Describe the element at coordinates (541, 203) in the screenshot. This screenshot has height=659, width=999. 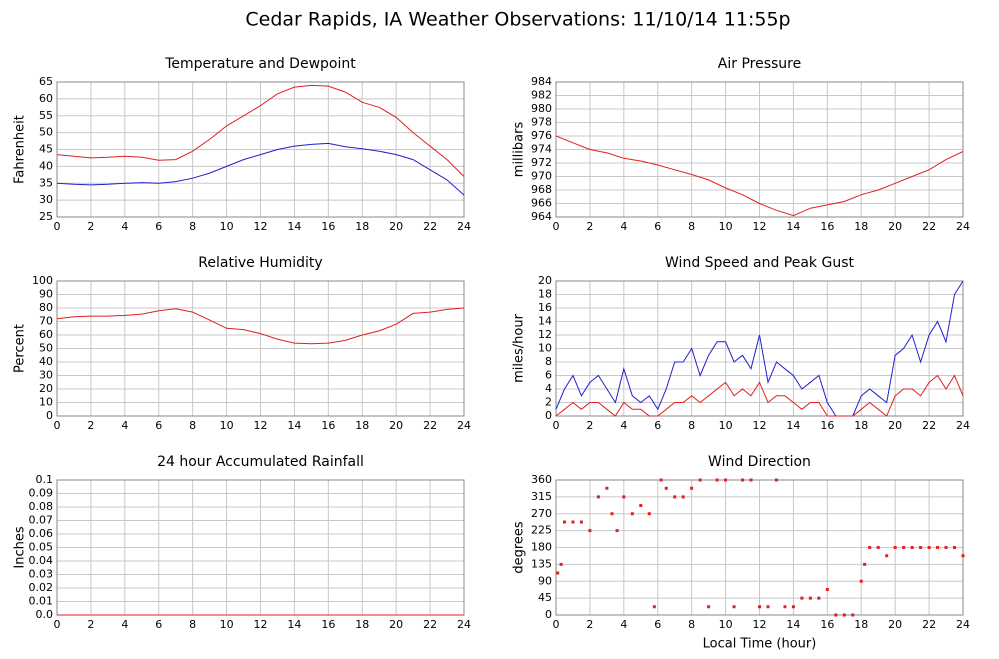
I see `y-tick-label: 966` at that location.